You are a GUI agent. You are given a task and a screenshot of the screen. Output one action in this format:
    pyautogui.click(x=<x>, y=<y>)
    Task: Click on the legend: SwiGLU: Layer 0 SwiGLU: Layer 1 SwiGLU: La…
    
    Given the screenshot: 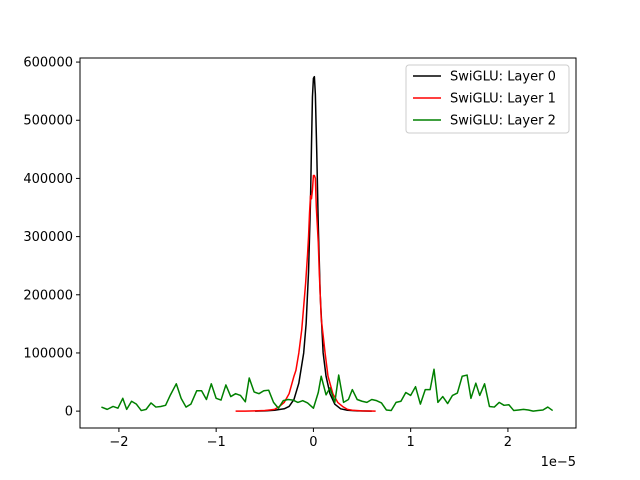 What is the action you would take?
    pyautogui.click(x=487, y=99)
    